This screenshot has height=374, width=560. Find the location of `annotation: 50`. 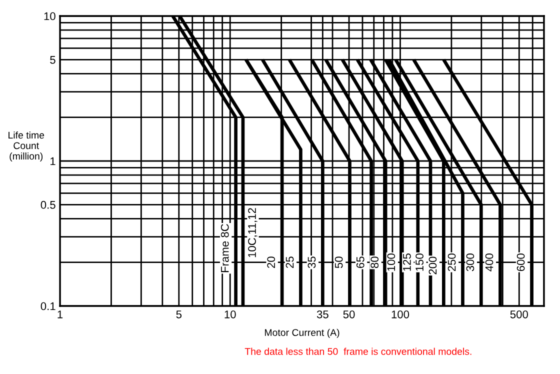

annotation: 50 is located at coordinates (338, 262).